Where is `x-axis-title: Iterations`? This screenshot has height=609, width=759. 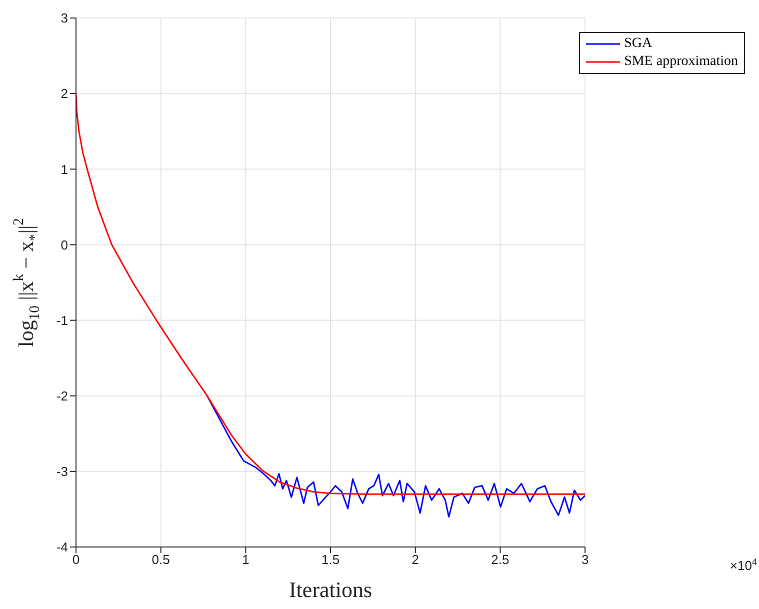
x-axis-title: Iterations is located at coordinates (330, 589).